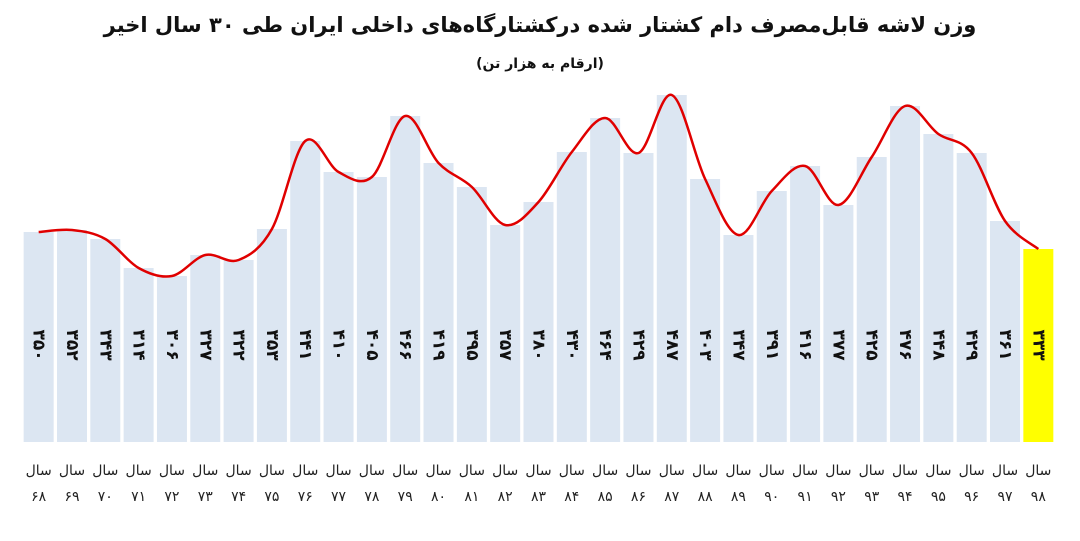  What do you see at coordinates (305, 344) in the screenshot?
I see `value-label: ۴۴۱` at bounding box center [305, 344].